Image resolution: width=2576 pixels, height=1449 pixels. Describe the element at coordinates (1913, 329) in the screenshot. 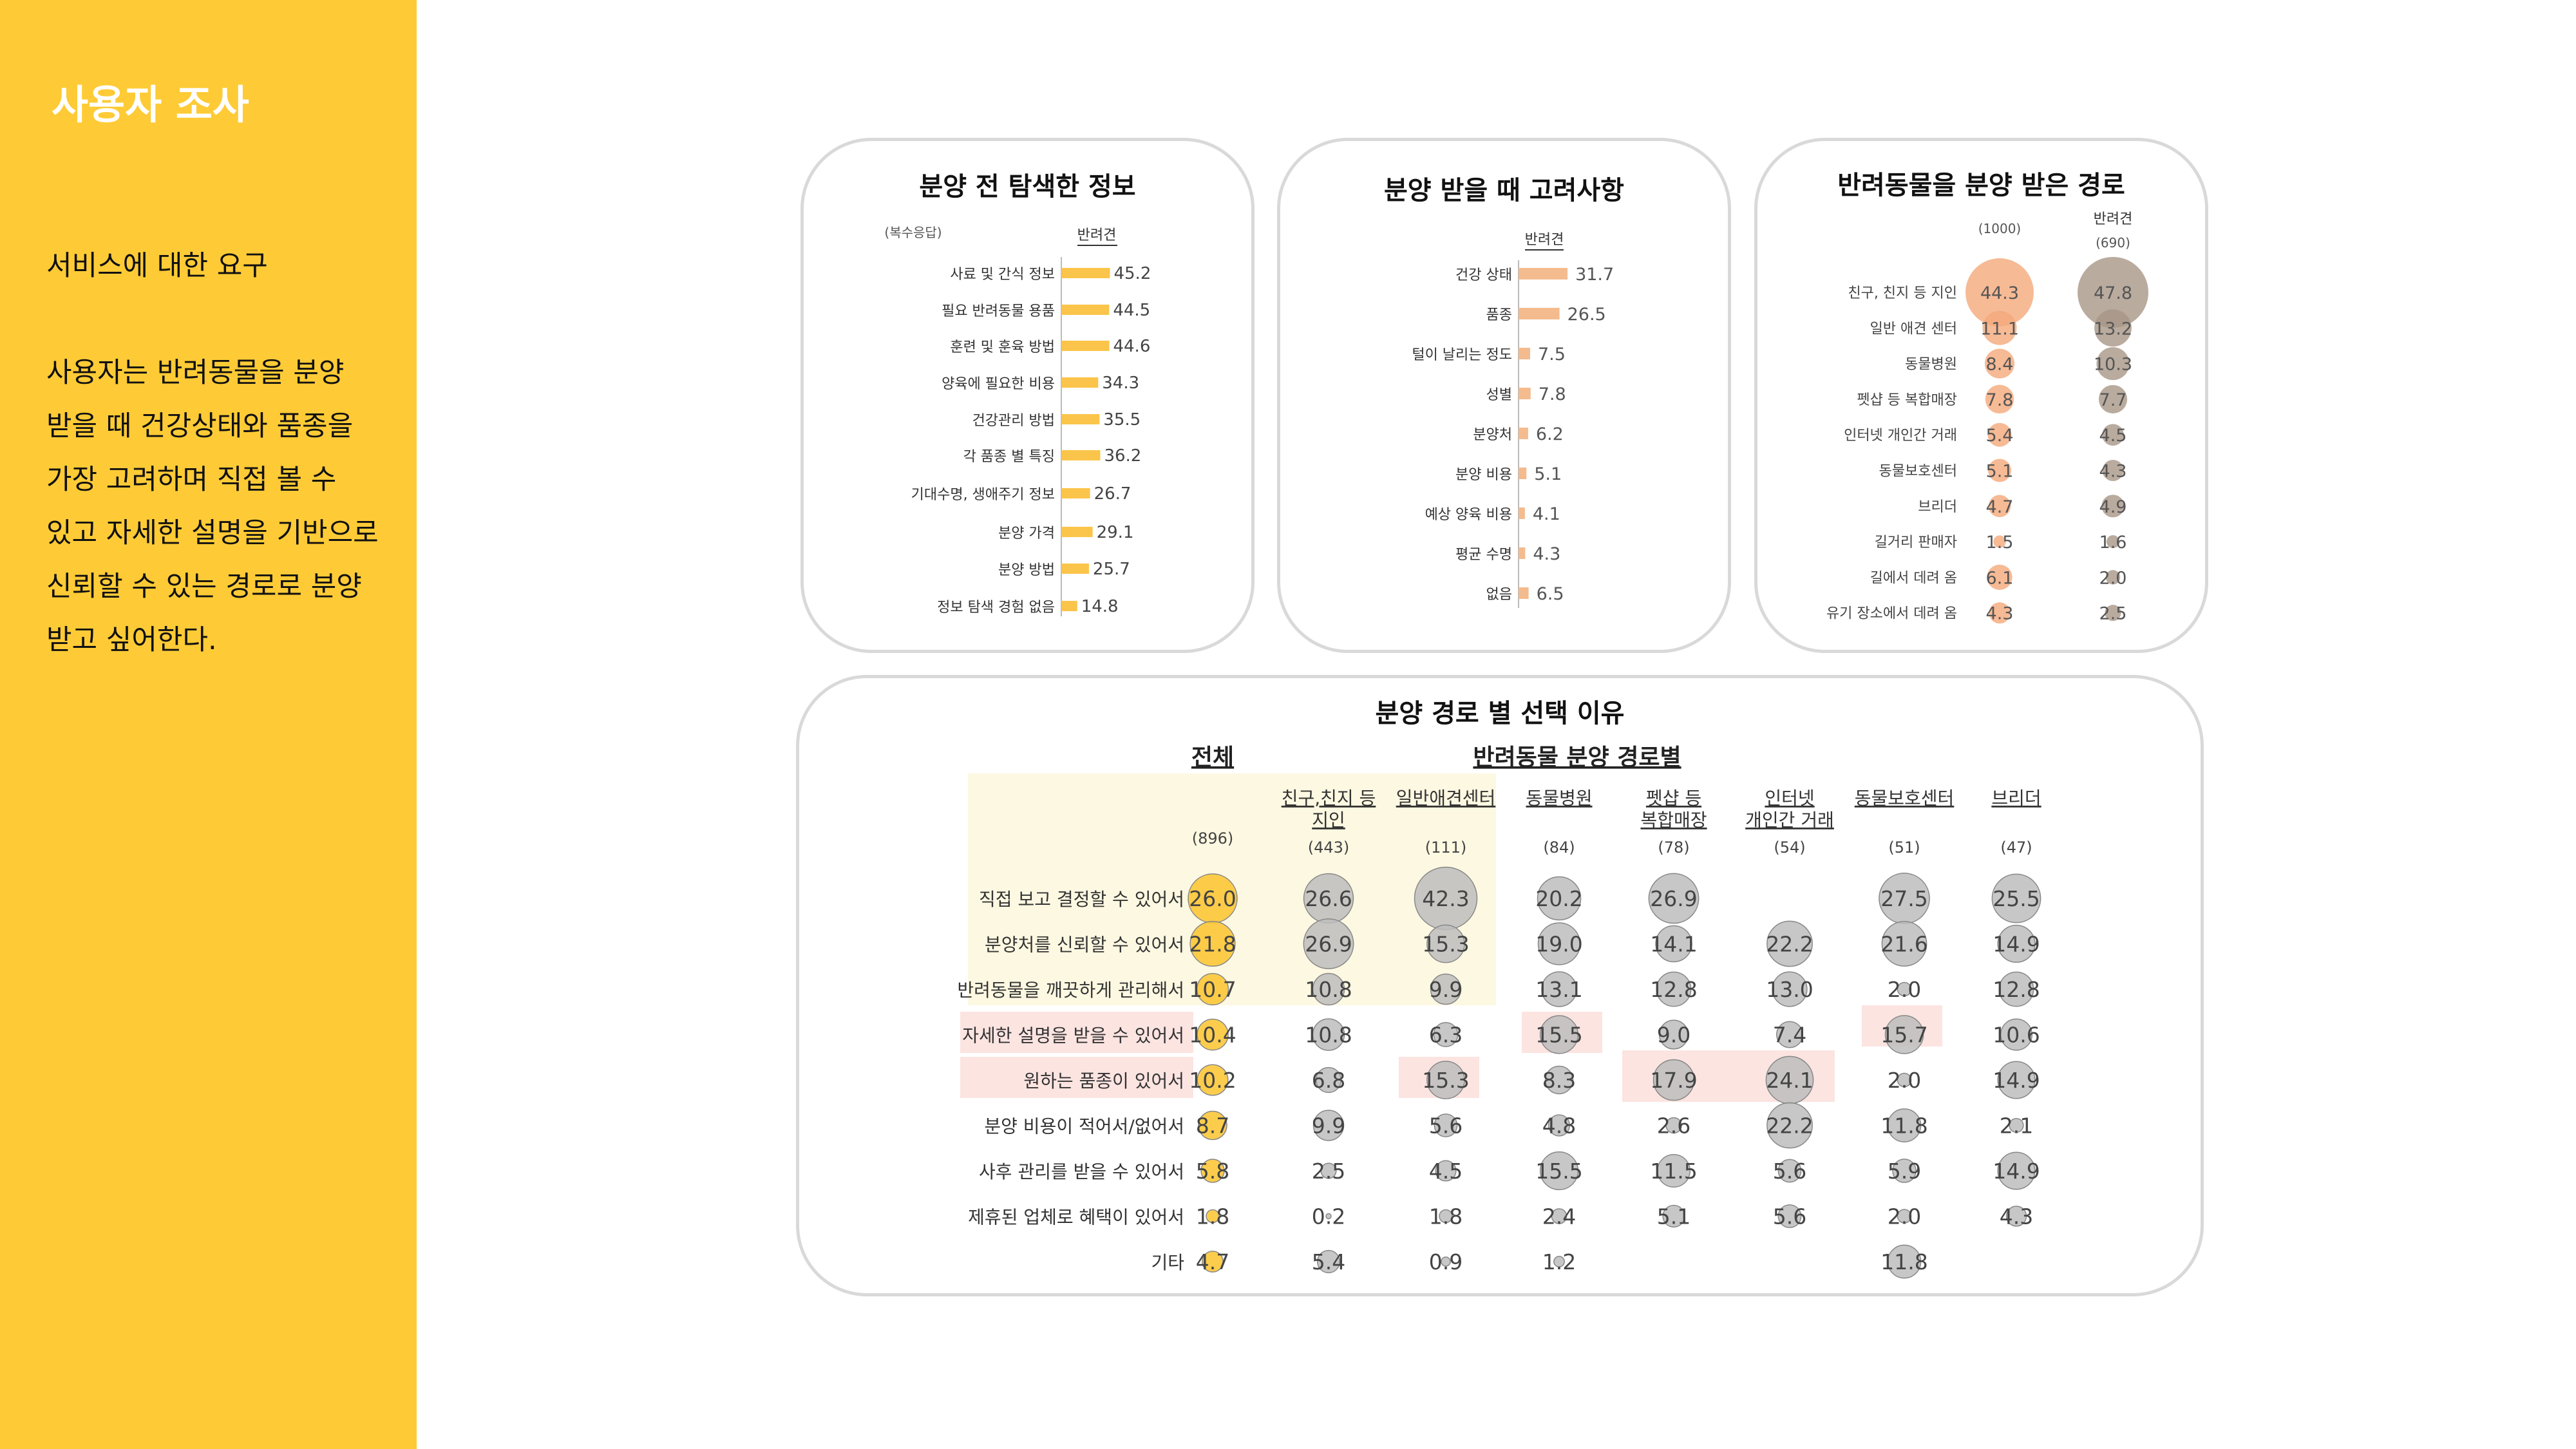

I see `row-label: 일반 애견 센터` at that location.